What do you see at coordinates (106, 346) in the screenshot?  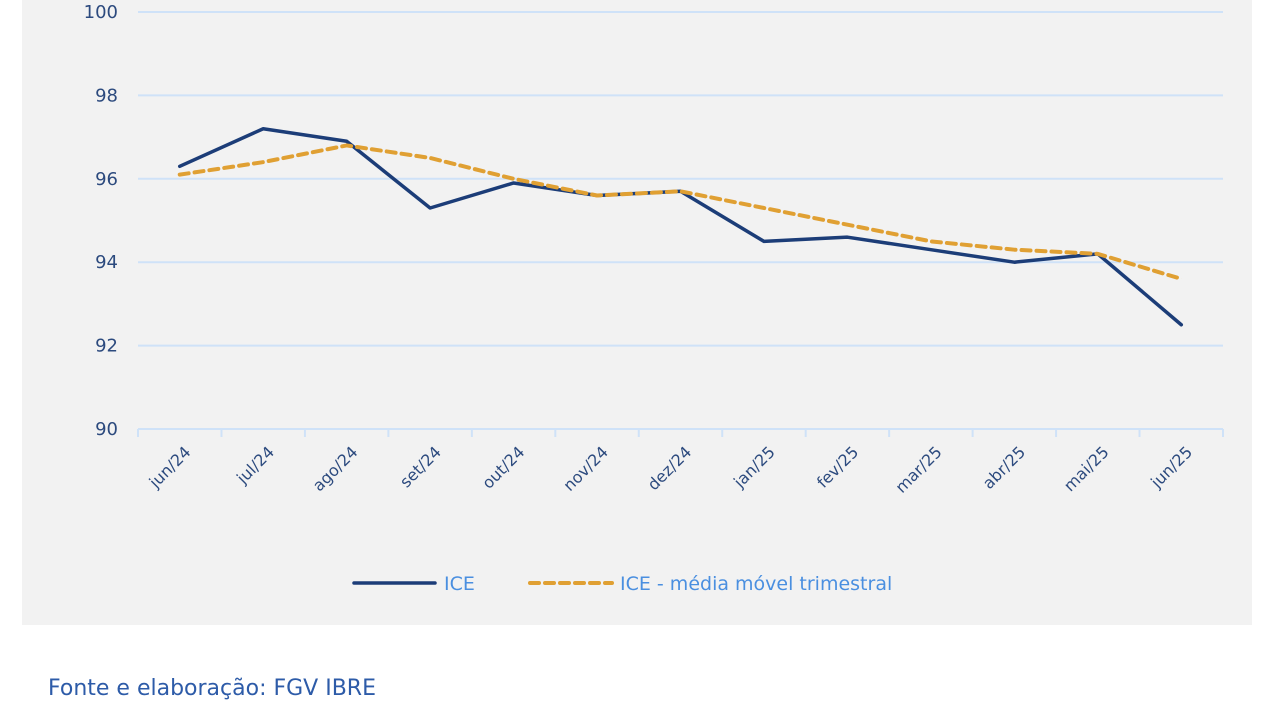 I see `y-tick-label: 92` at bounding box center [106, 346].